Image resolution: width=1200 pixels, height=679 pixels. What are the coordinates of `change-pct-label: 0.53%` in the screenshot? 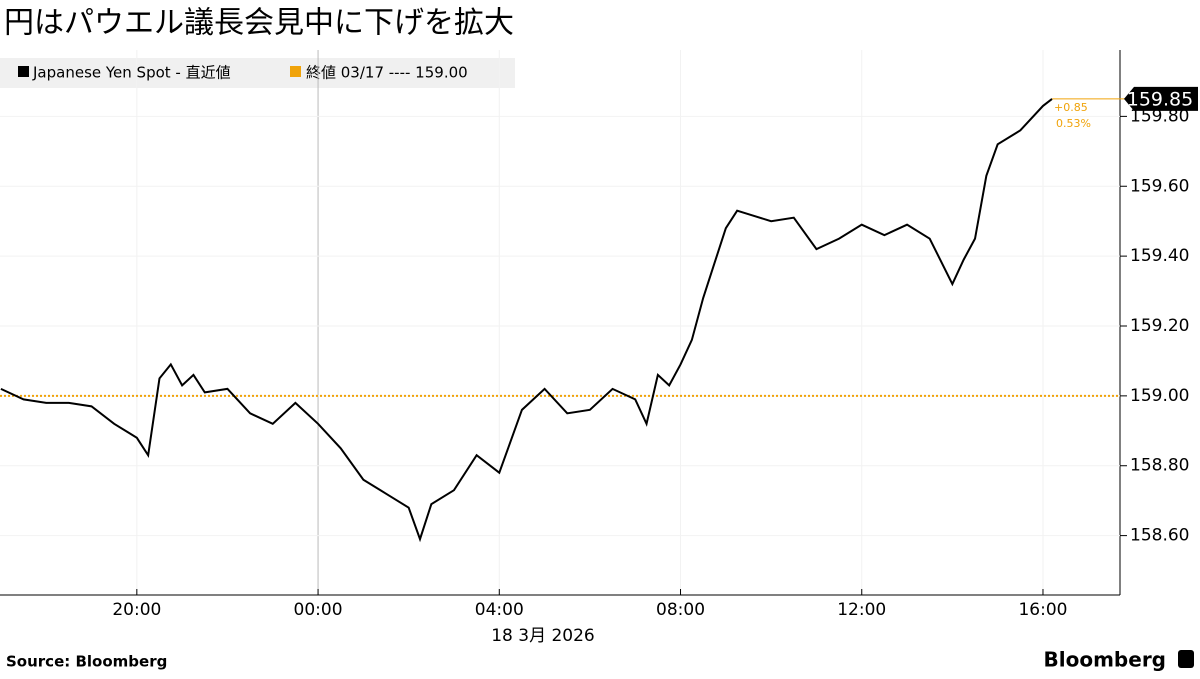 It's located at (1073, 123).